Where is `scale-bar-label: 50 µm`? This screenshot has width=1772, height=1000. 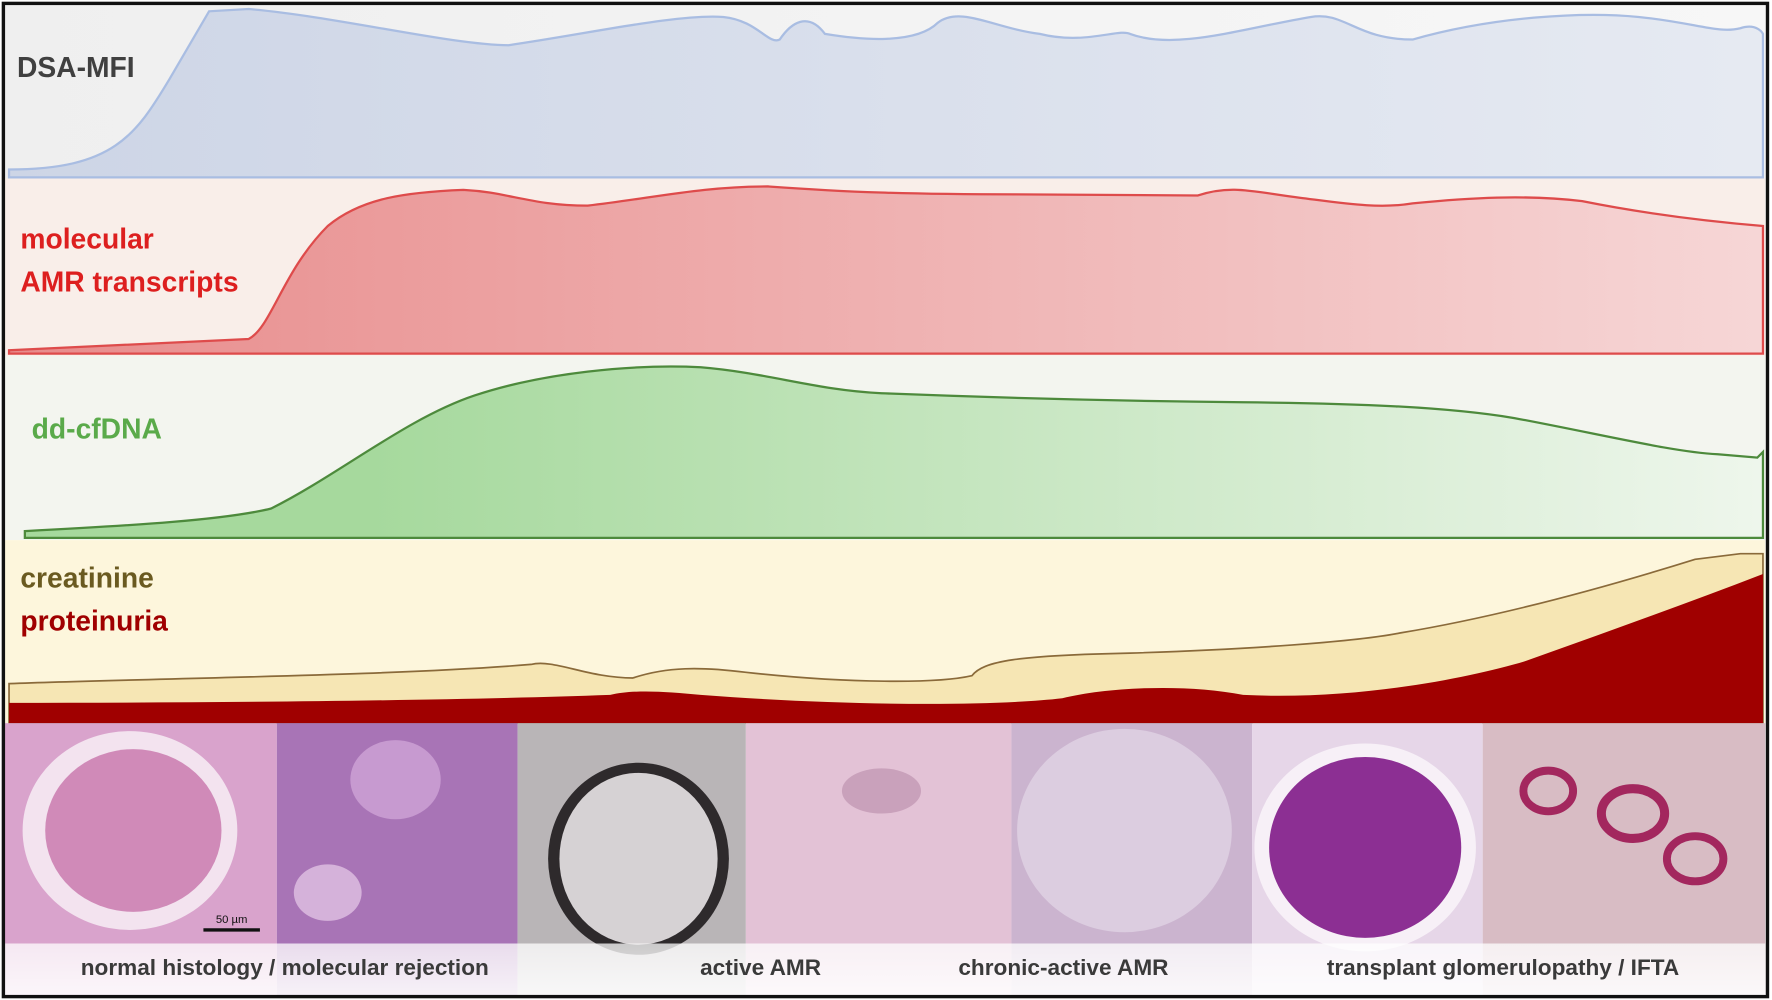
scale-bar-label: 50 µm is located at coordinates (232, 920).